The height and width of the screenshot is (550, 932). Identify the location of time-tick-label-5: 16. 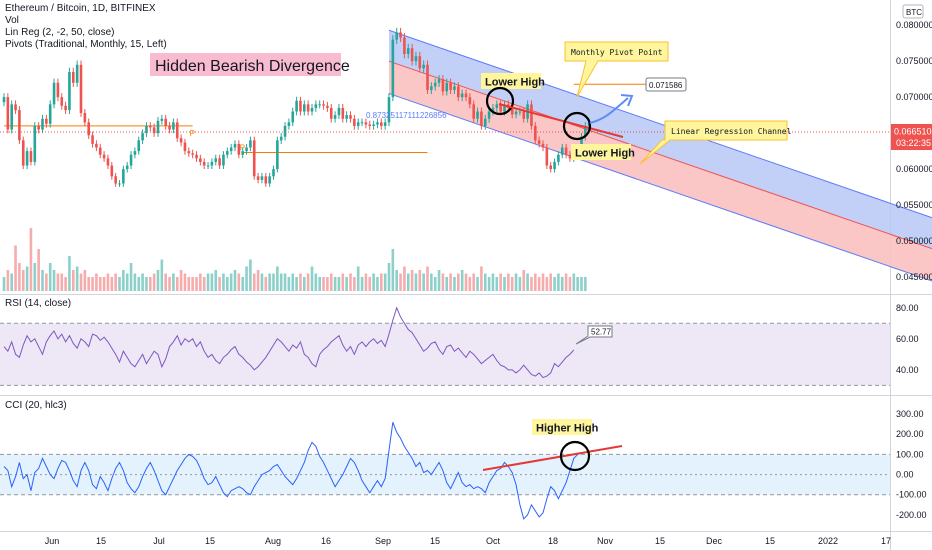
(326, 541).